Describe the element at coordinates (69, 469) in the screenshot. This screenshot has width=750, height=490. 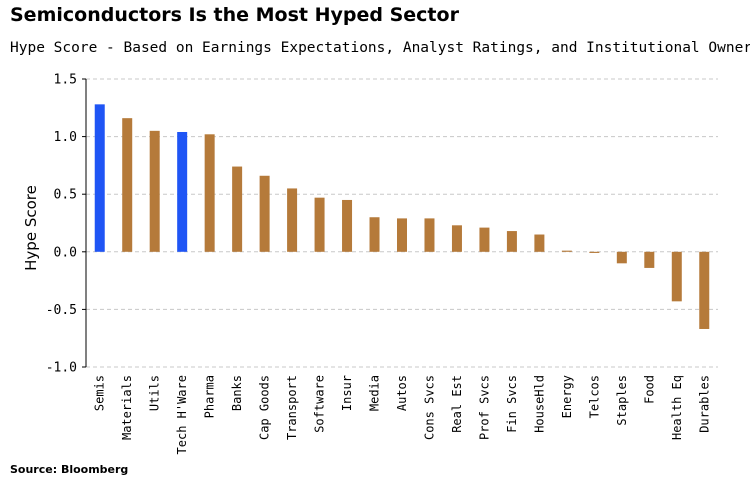
I see `source-note: Source: Bloomberg` at that location.